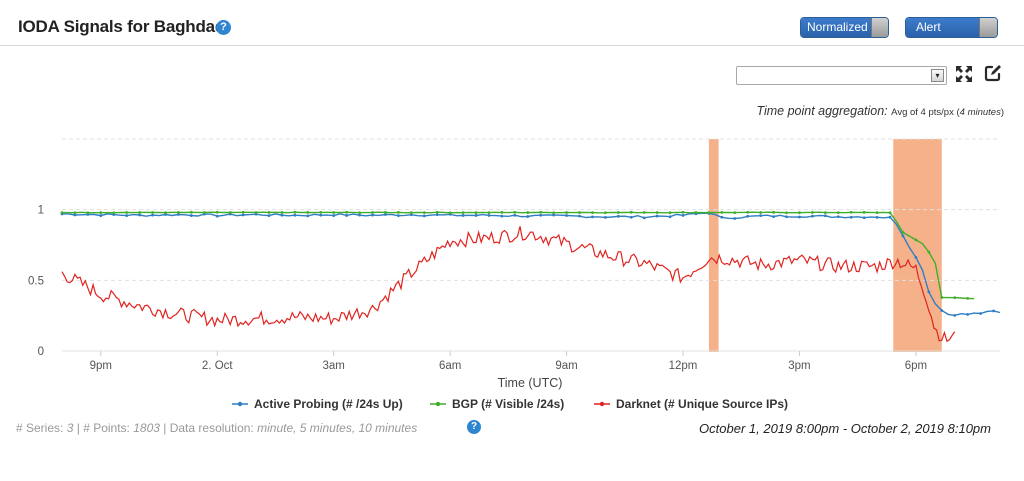 This screenshot has height=481, width=1024. Describe the element at coordinates (101, 366) in the screenshot. I see `x-tick-label: 9pm` at that location.